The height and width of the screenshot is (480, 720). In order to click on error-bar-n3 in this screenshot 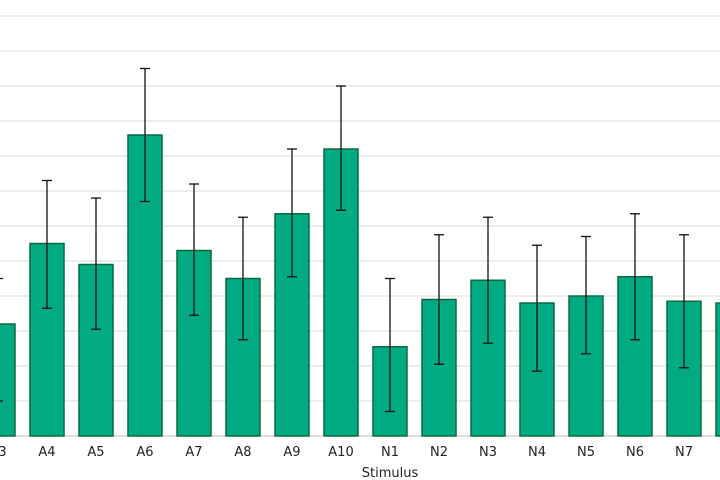, I will do `click(488, 280)`.